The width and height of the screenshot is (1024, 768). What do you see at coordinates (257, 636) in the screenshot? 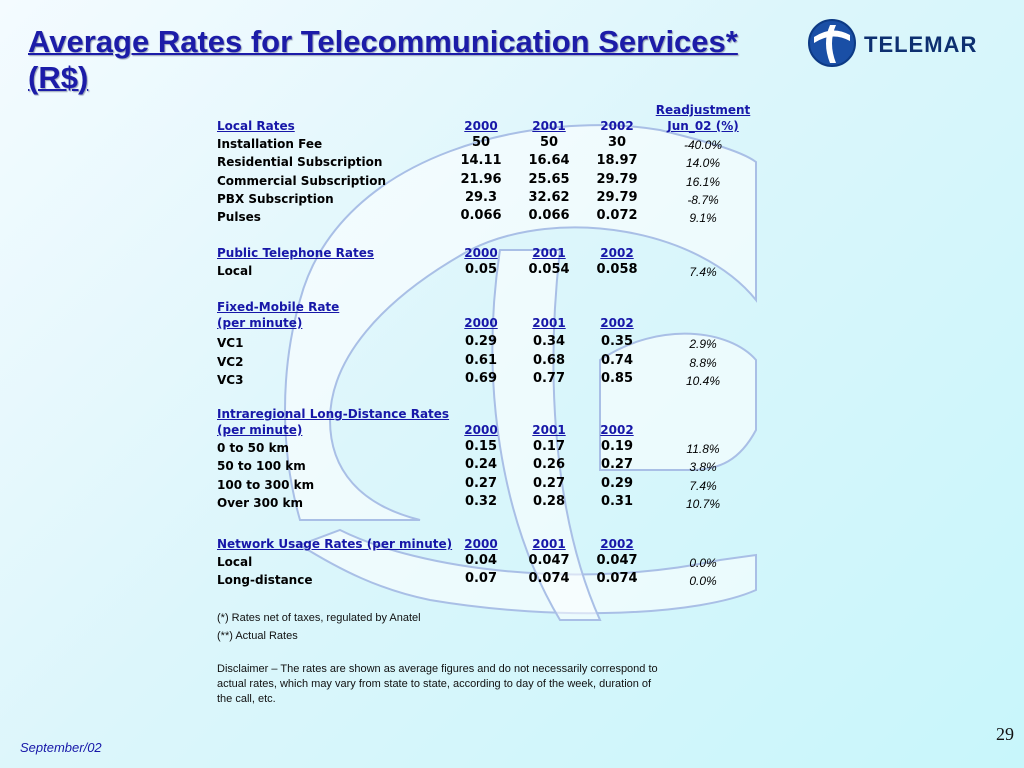
I see `note-actual-rates: (**) Actual Rates` at bounding box center [257, 636].